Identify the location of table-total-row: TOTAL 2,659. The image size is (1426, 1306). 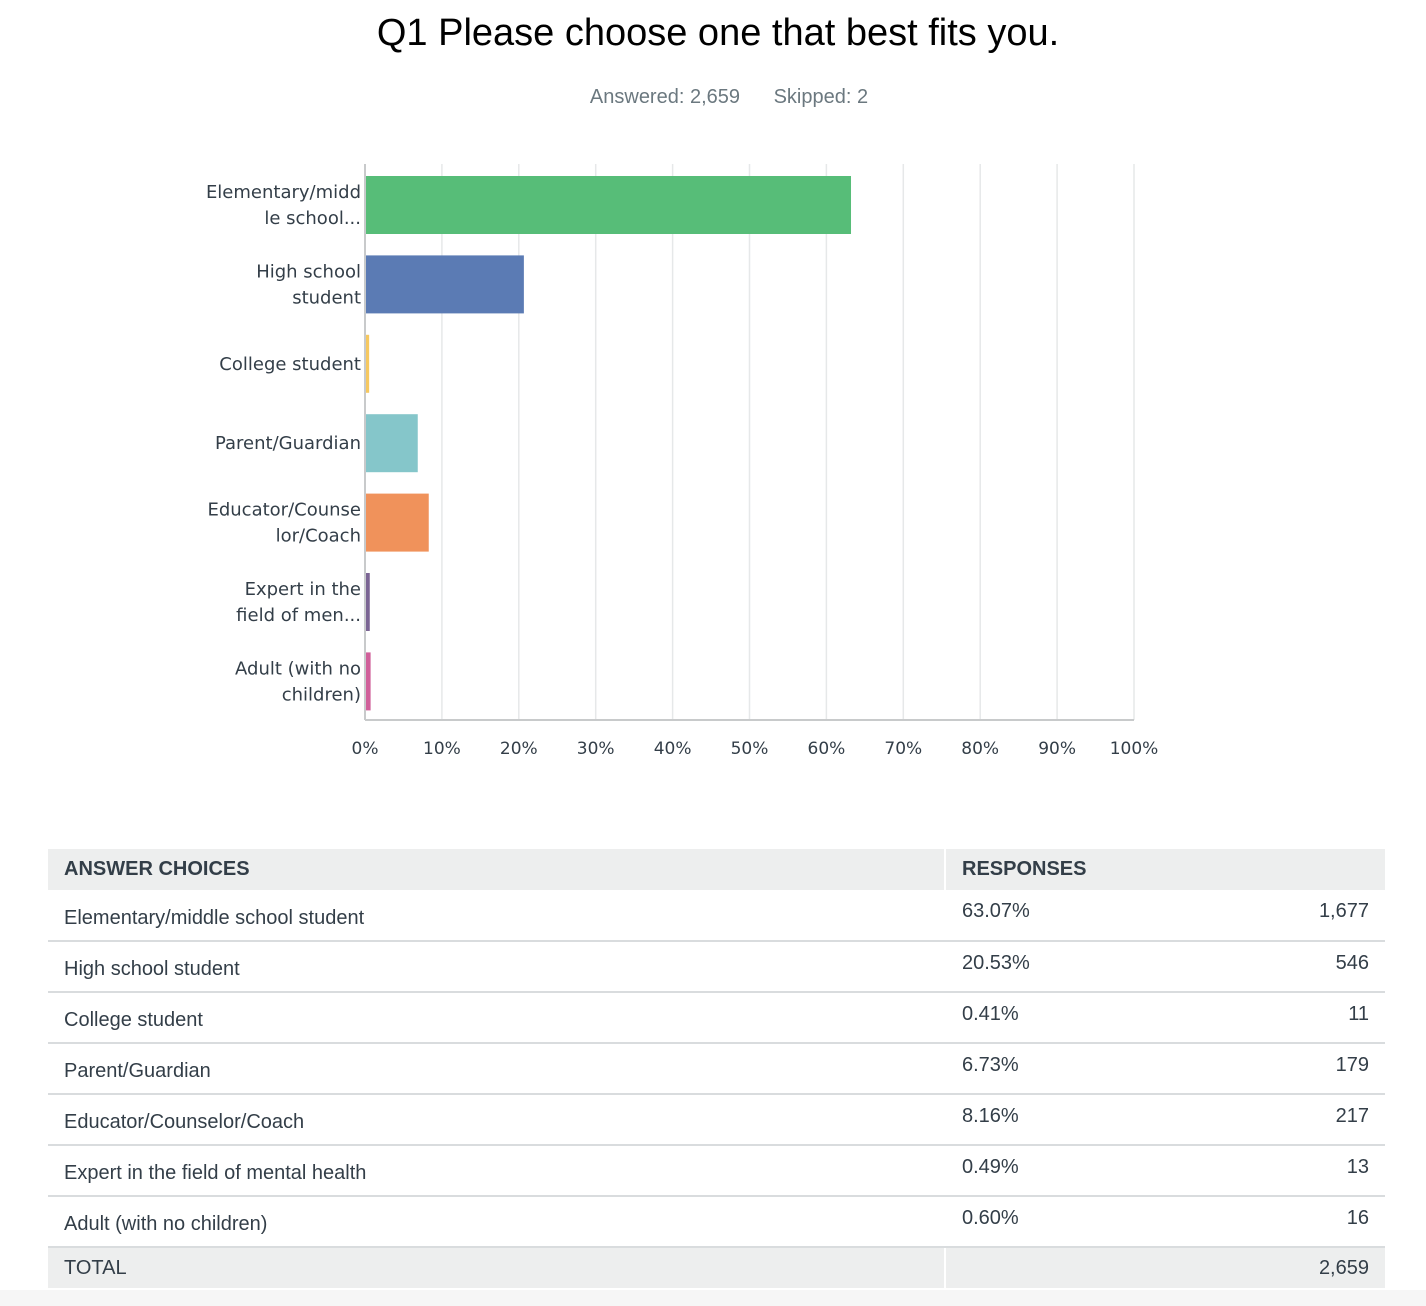
(716, 1267).